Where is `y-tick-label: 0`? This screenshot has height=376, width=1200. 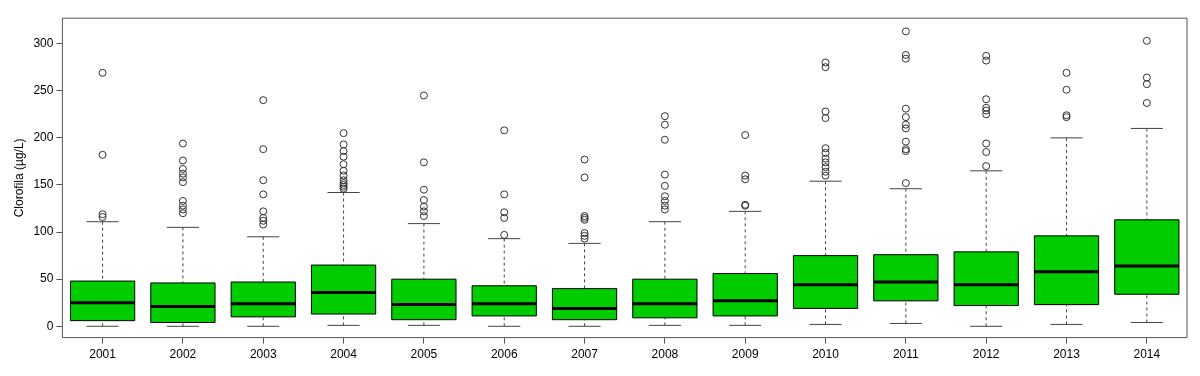 y-tick-label: 0 is located at coordinates (50, 325).